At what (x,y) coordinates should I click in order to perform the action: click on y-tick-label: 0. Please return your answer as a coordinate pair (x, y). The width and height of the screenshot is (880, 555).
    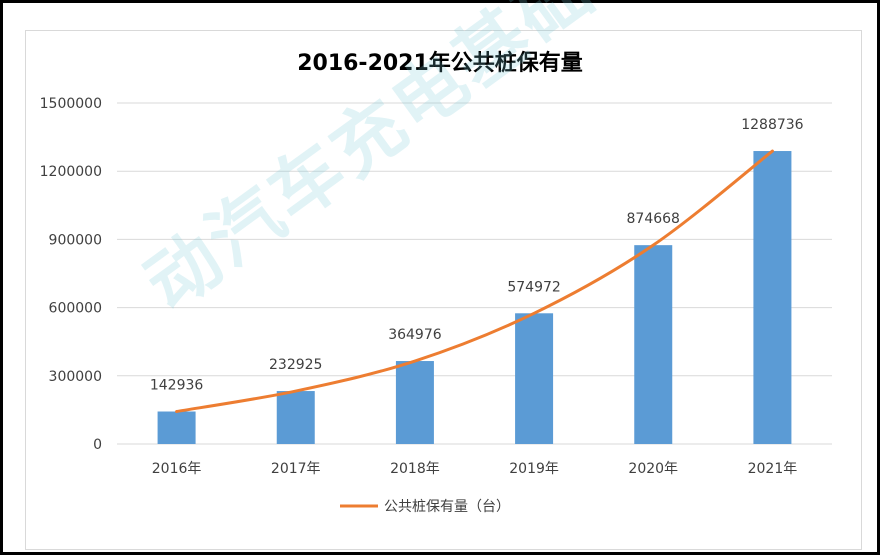
    Looking at the image, I should click on (97, 445).